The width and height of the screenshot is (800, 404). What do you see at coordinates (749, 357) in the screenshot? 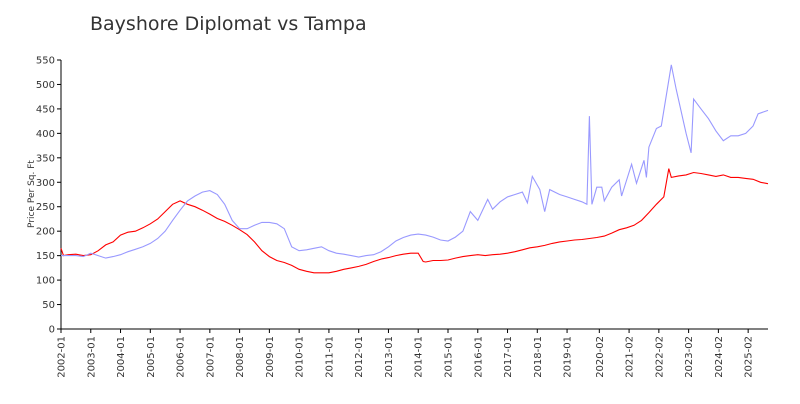
I see `x-tick-label: 2025-02` at bounding box center [749, 357].